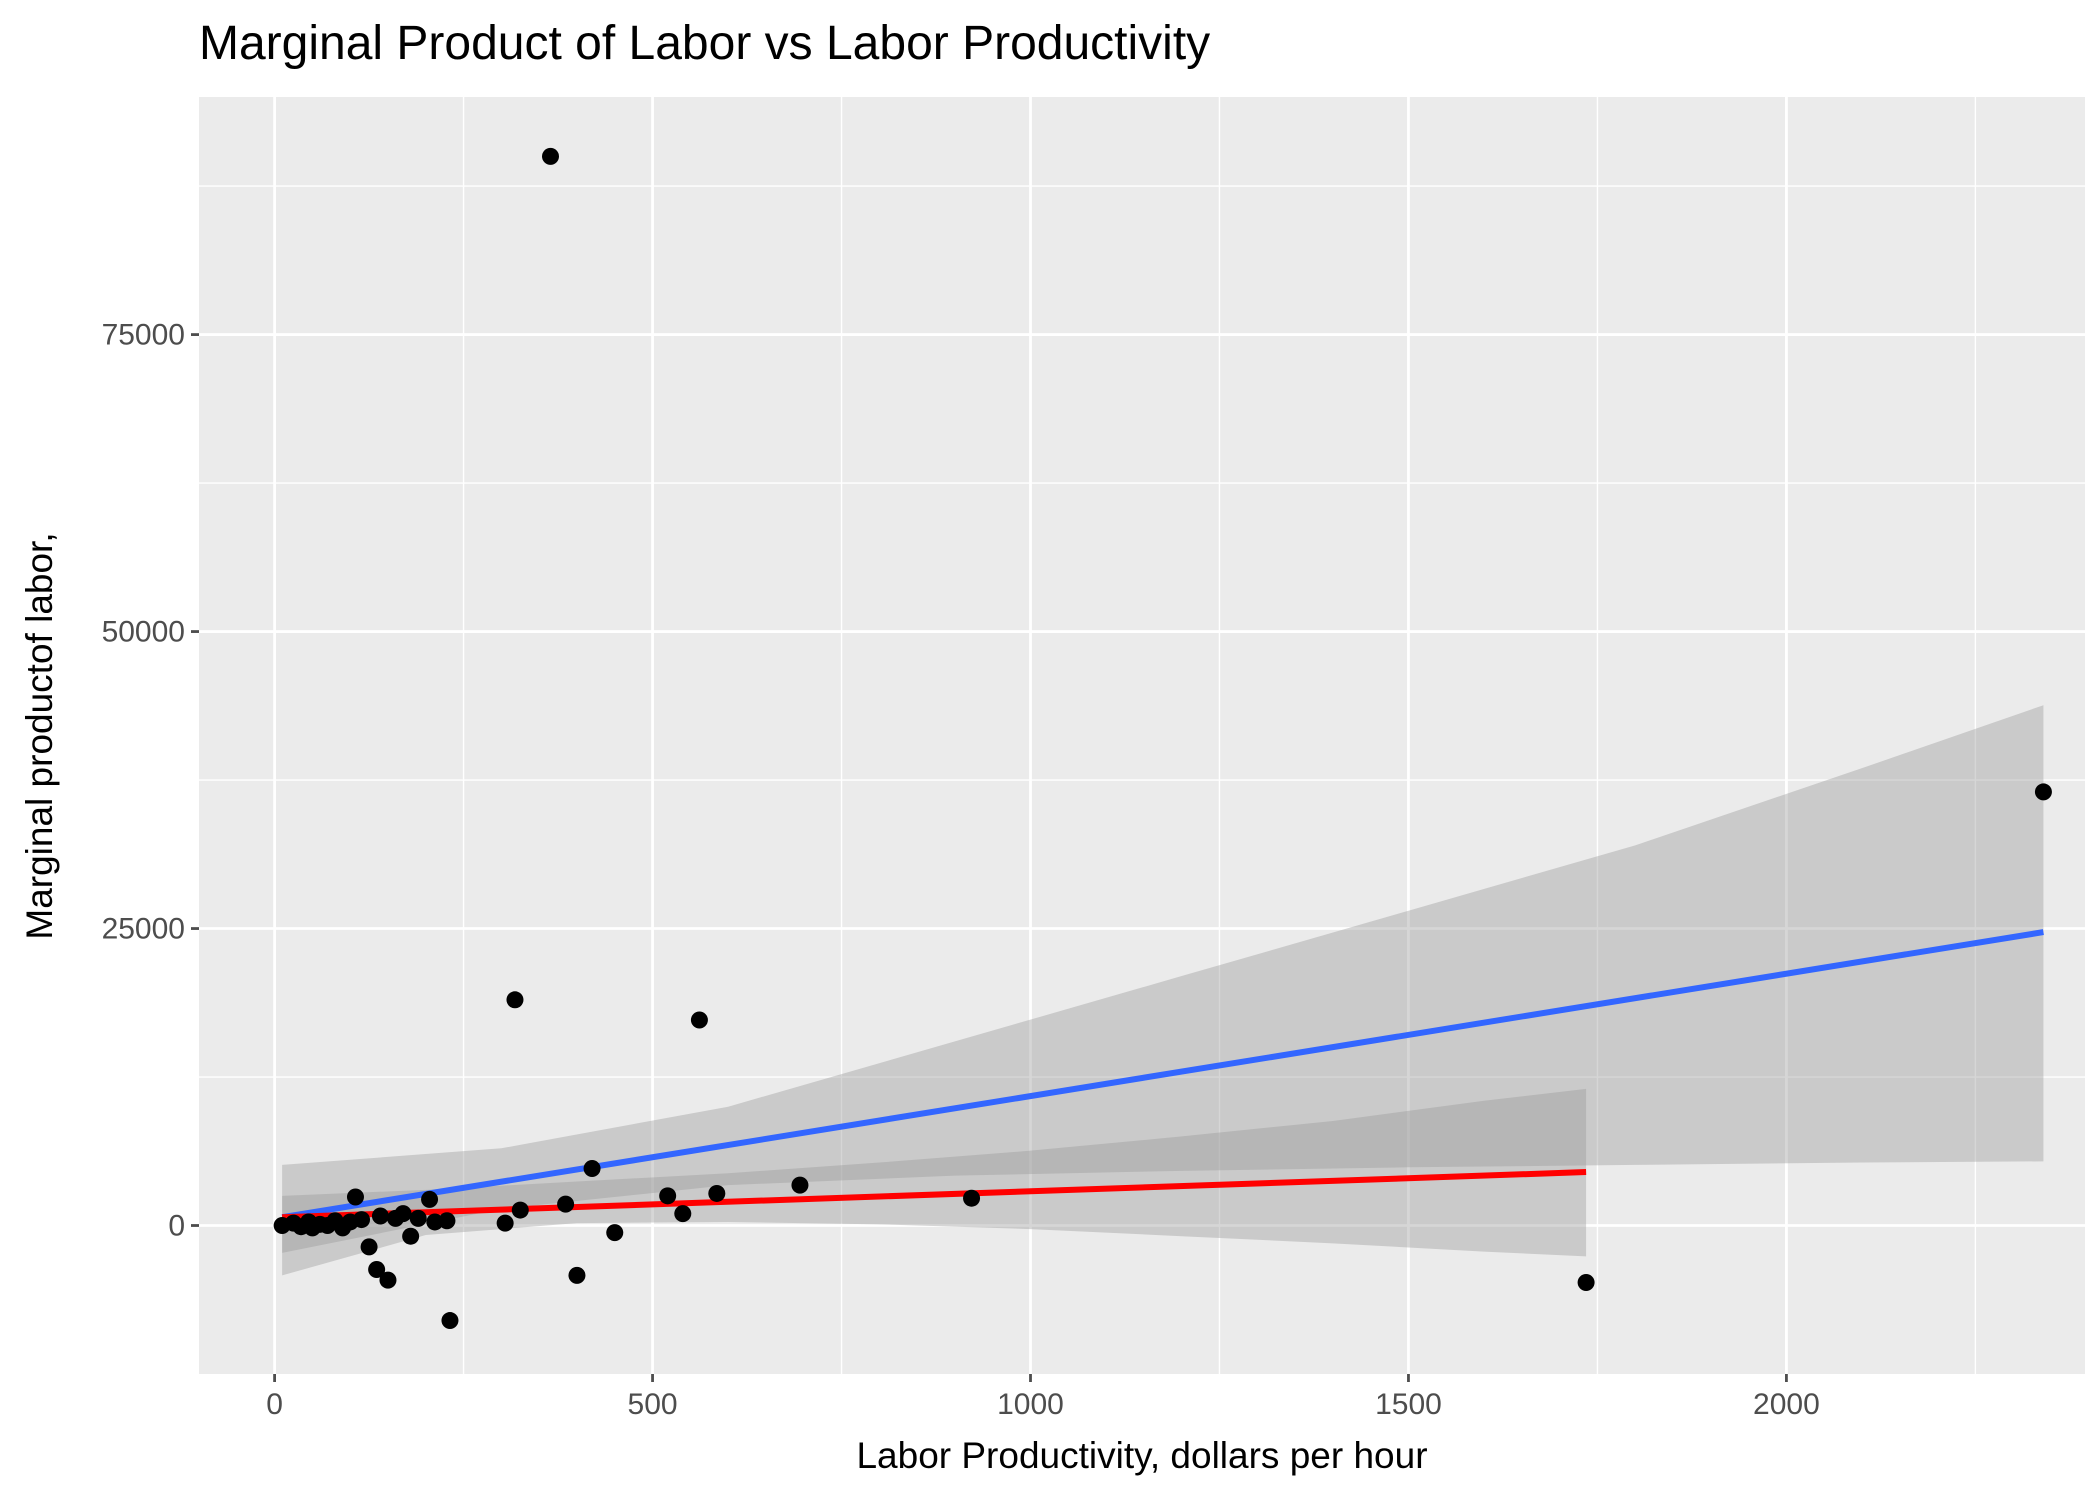 The width and height of the screenshot is (2100, 1499). What do you see at coordinates (653, 1404) in the screenshot?
I see `x-tick-label: 500` at bounding box center [653, 1404].